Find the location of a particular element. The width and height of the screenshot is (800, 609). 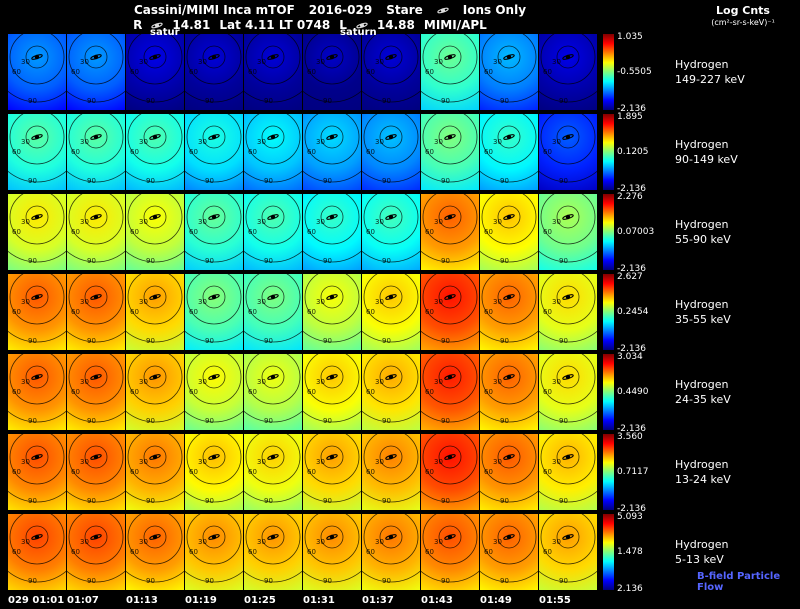

band-label: 35-55 keV is located at coordinates (703, 319).